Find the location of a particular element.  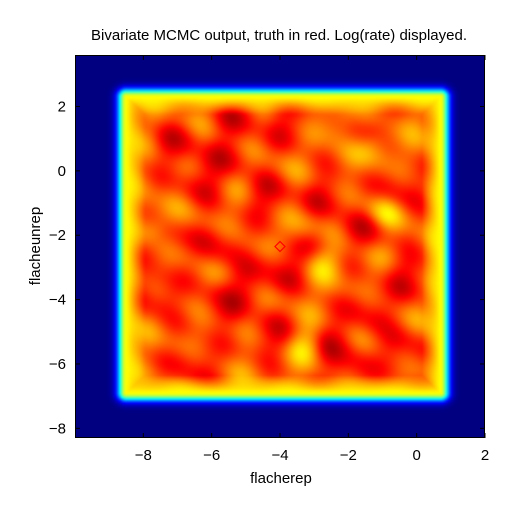

y-axis-label: flacheunrep is located at coordinates (35, 246).